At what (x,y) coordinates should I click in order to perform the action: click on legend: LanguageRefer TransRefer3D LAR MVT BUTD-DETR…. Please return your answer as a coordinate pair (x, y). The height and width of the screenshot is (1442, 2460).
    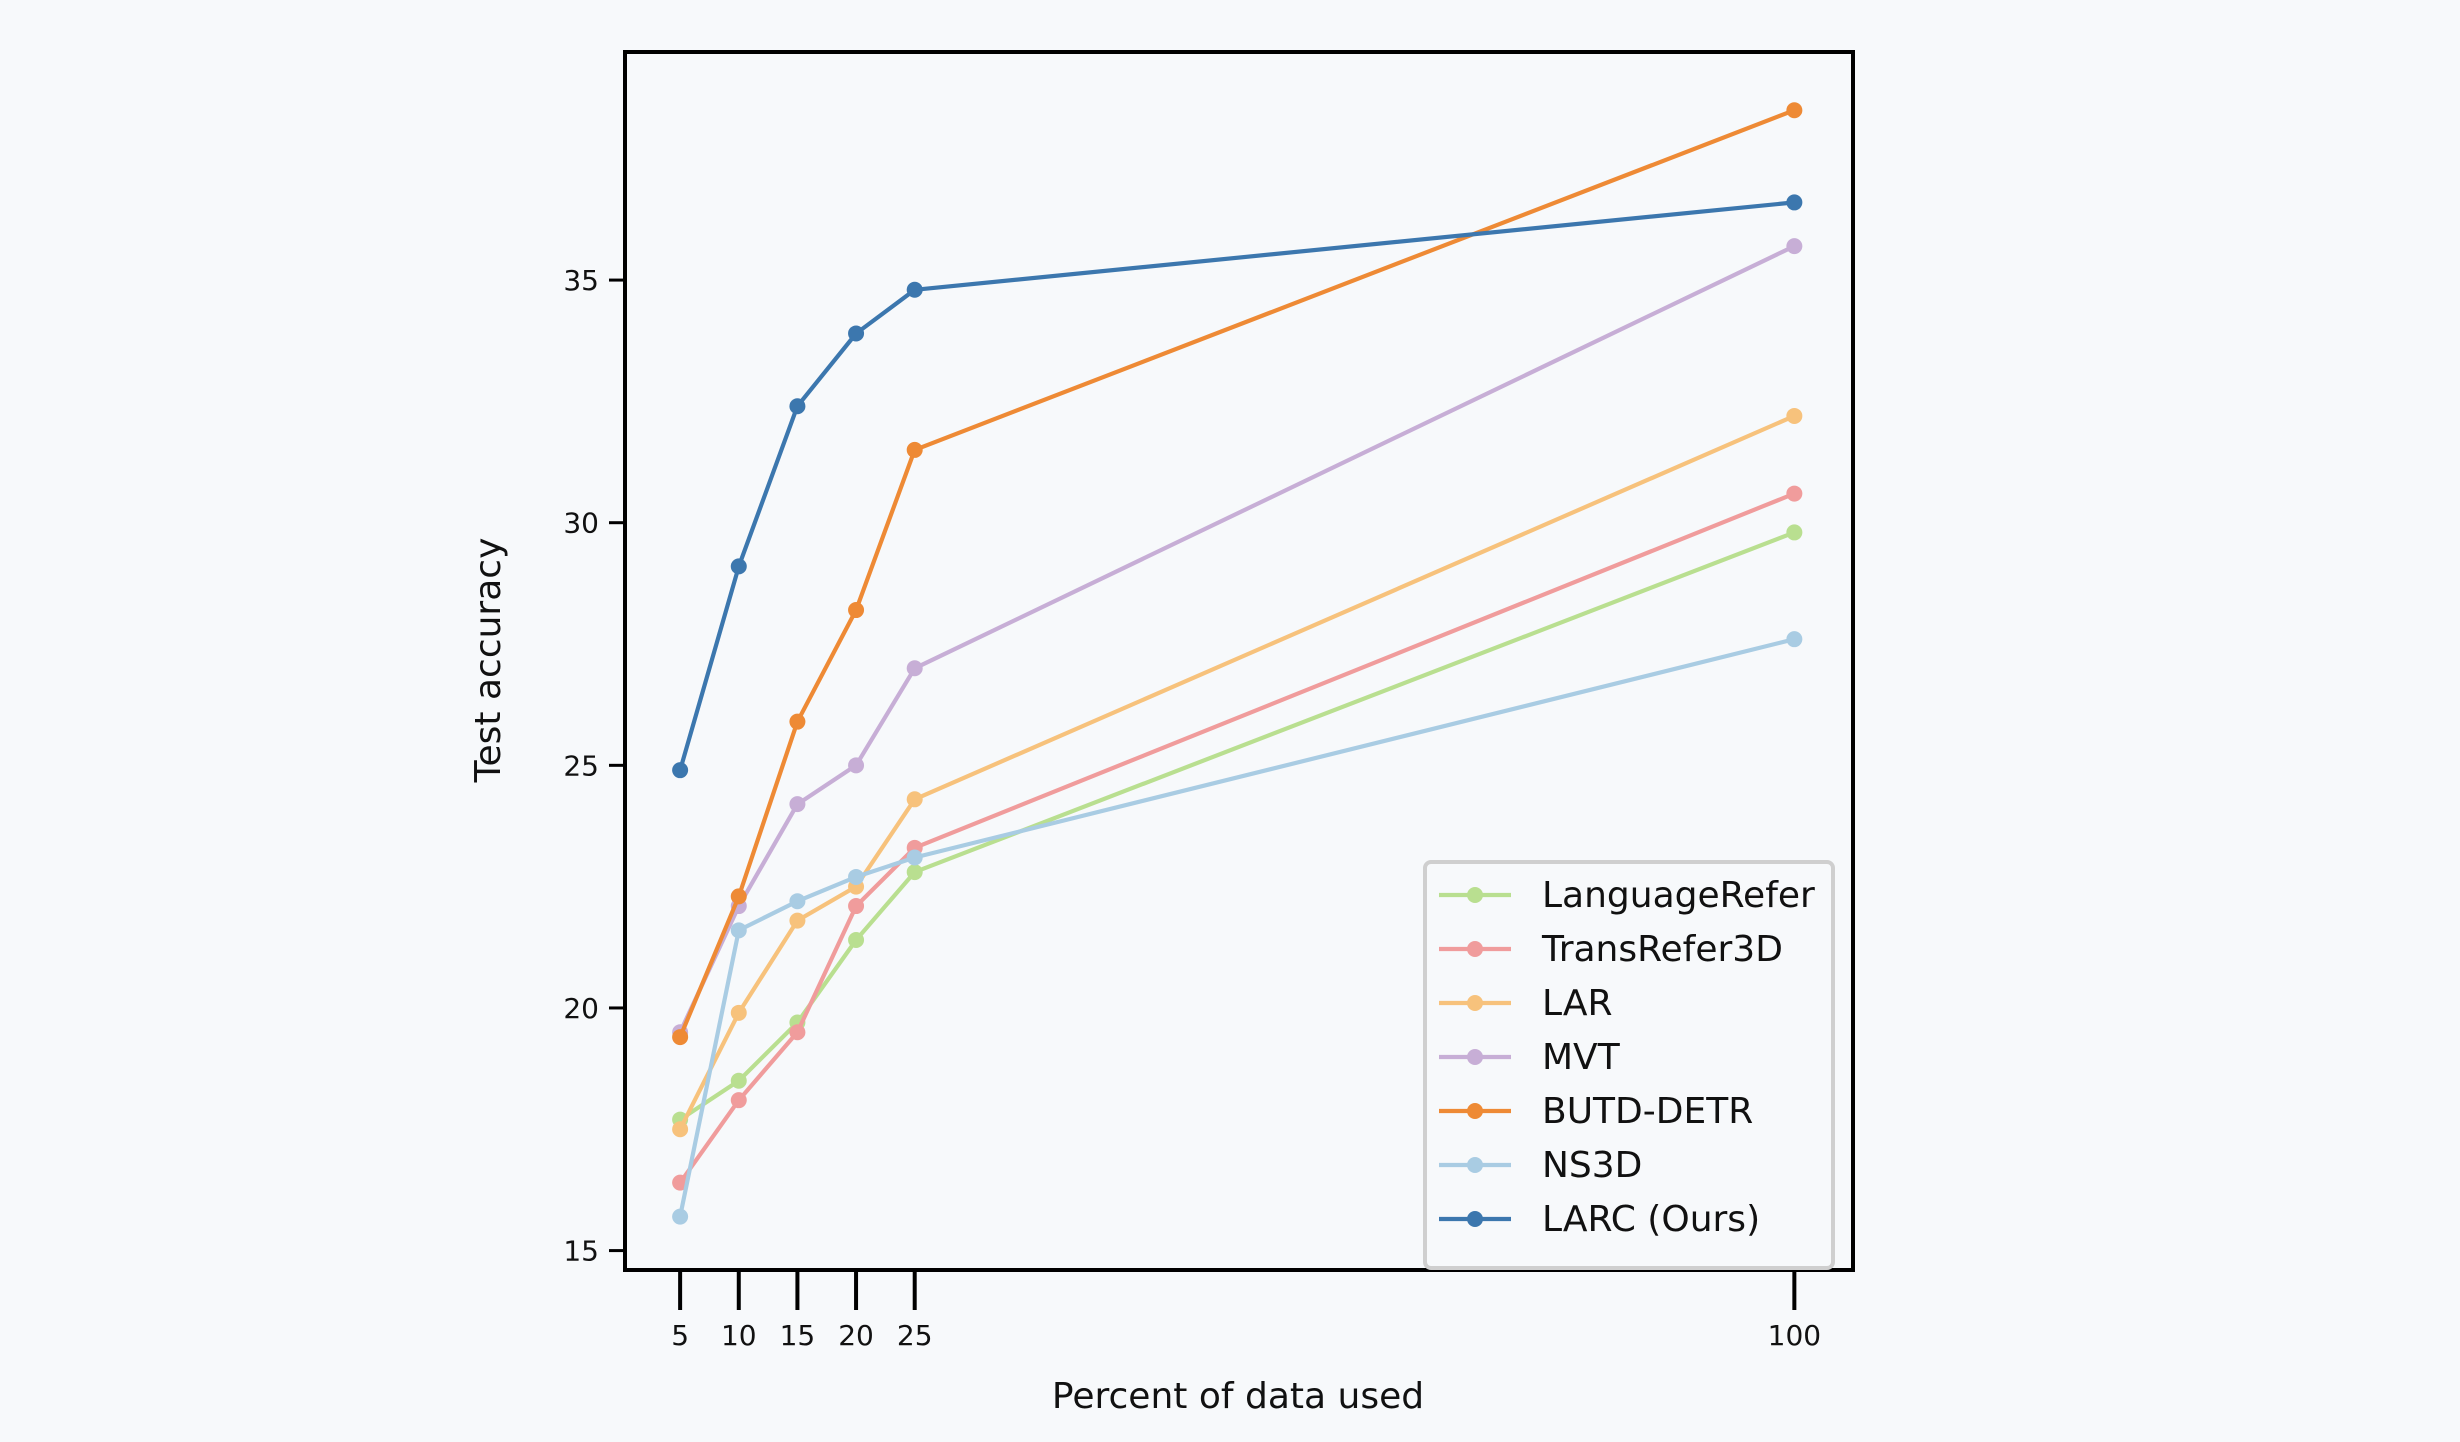
    Looking at the image, I should click on (1629, 1065).